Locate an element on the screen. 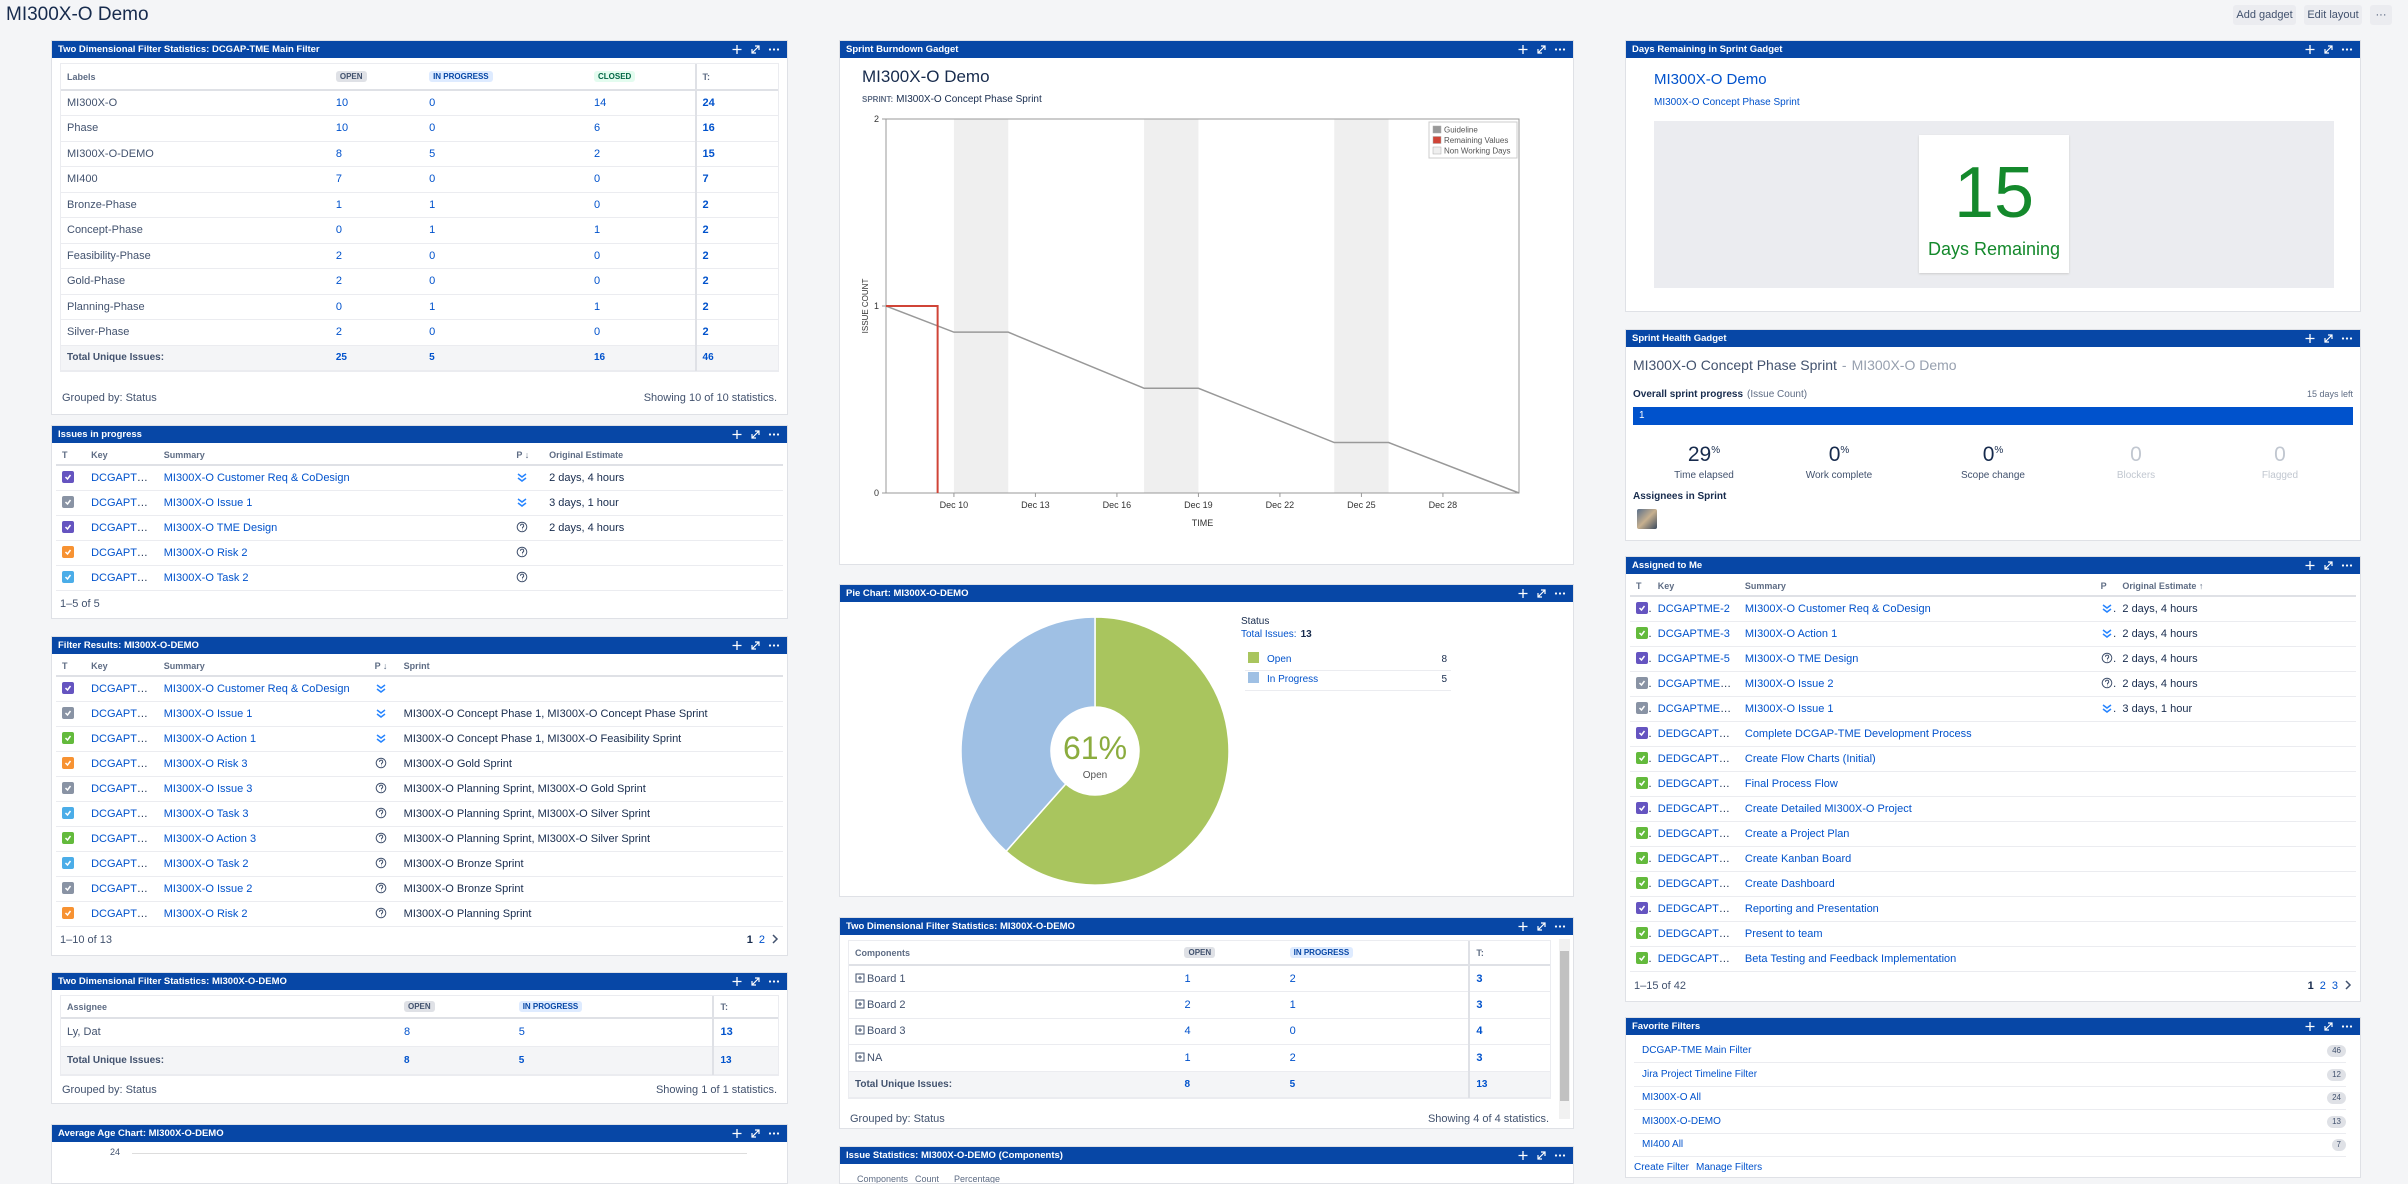 The height and width of the screenshot is (1184, 2408). summary: Beta Testing and Feedback Implementation is located at coordinates (1850, 958).